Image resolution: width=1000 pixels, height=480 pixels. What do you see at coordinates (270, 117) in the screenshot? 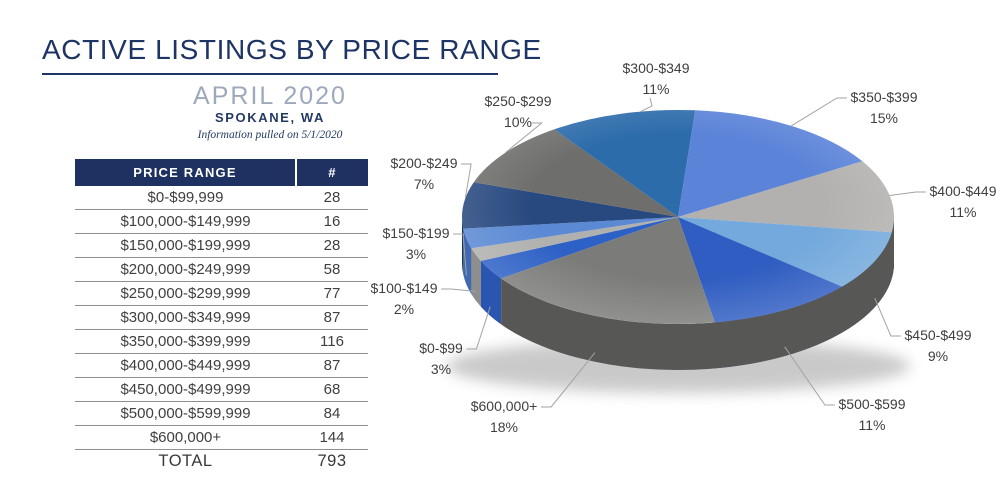
I see `subtitle-location: SPOKANE, WA` at bounding box center [270, 117].